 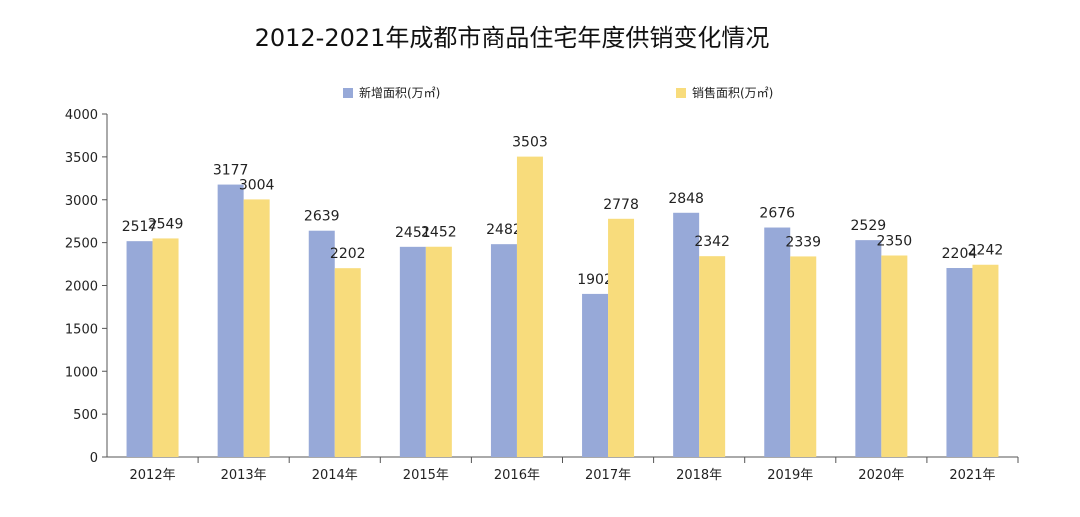 I want to click on y-tick-label: 0, so click(x=94, y=458).